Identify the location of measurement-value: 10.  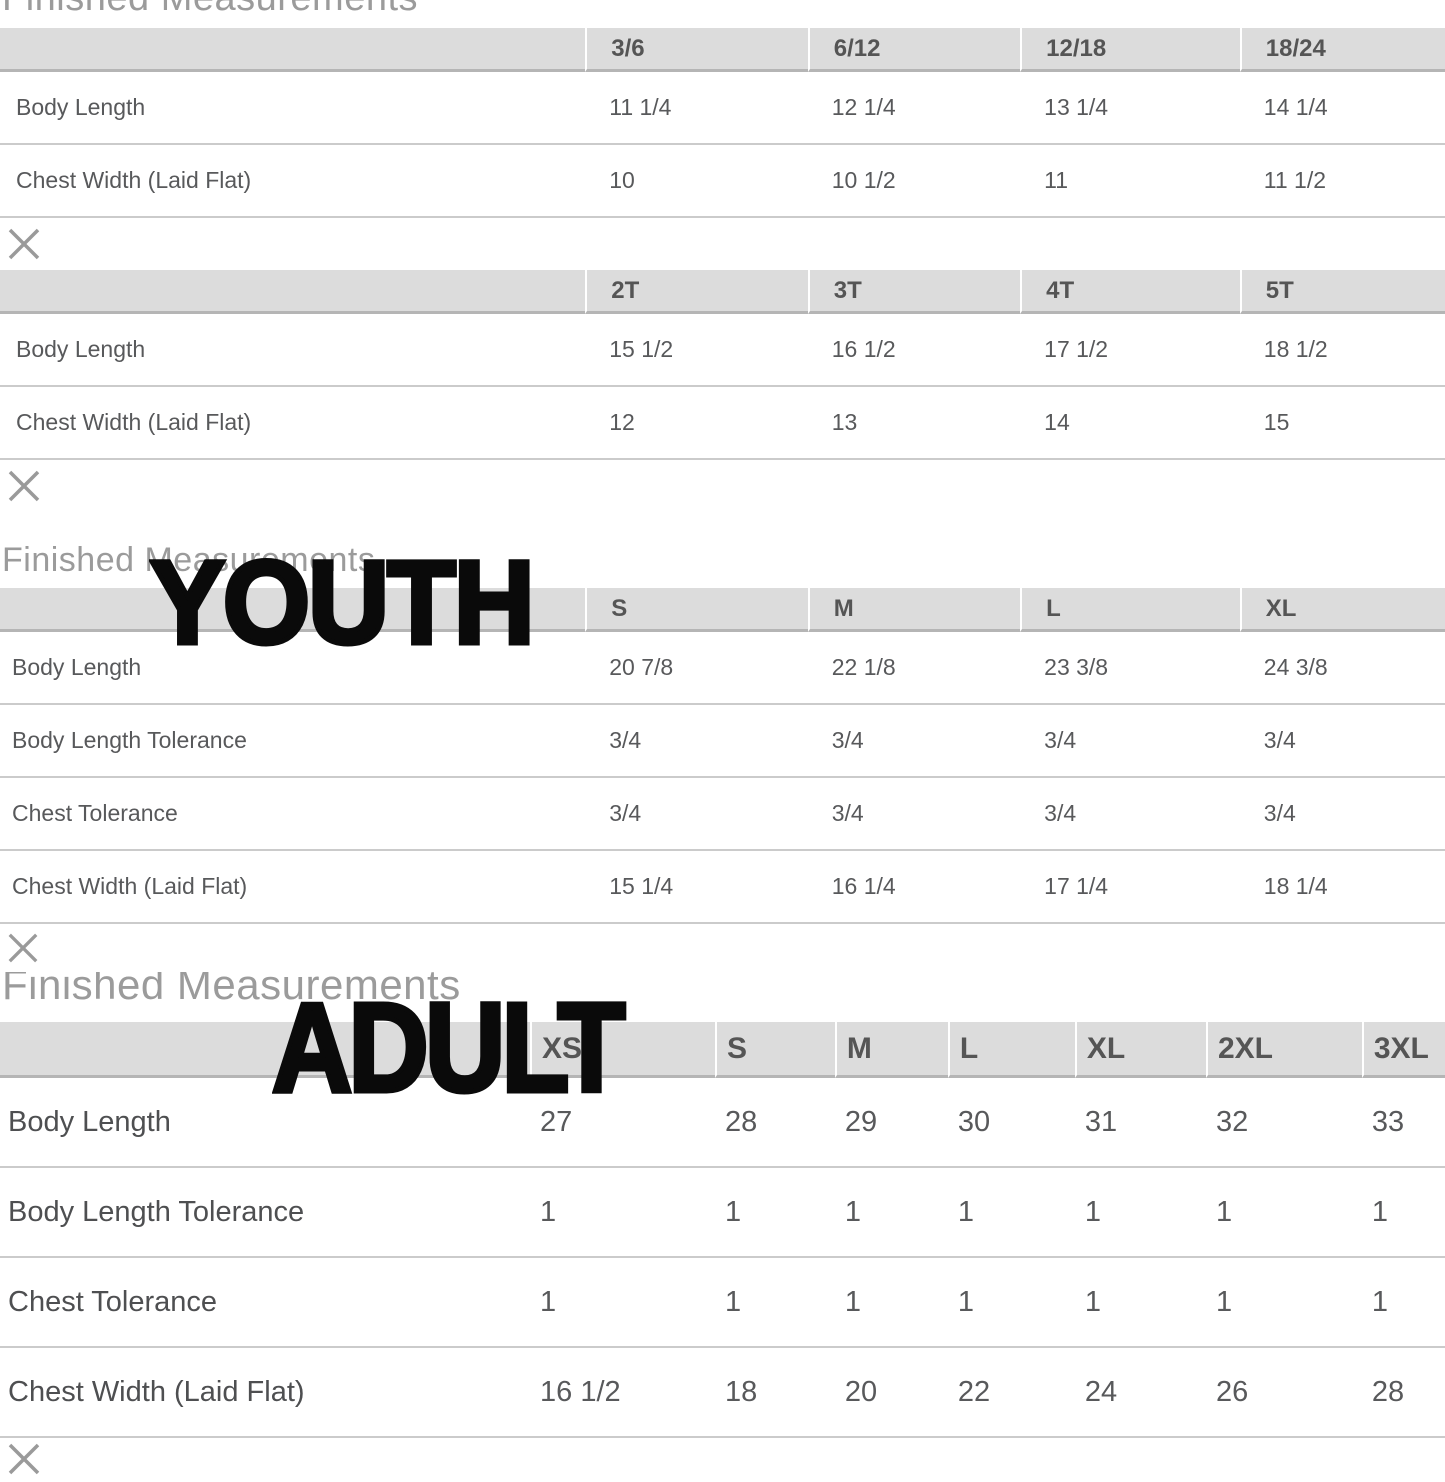
(696, 181).